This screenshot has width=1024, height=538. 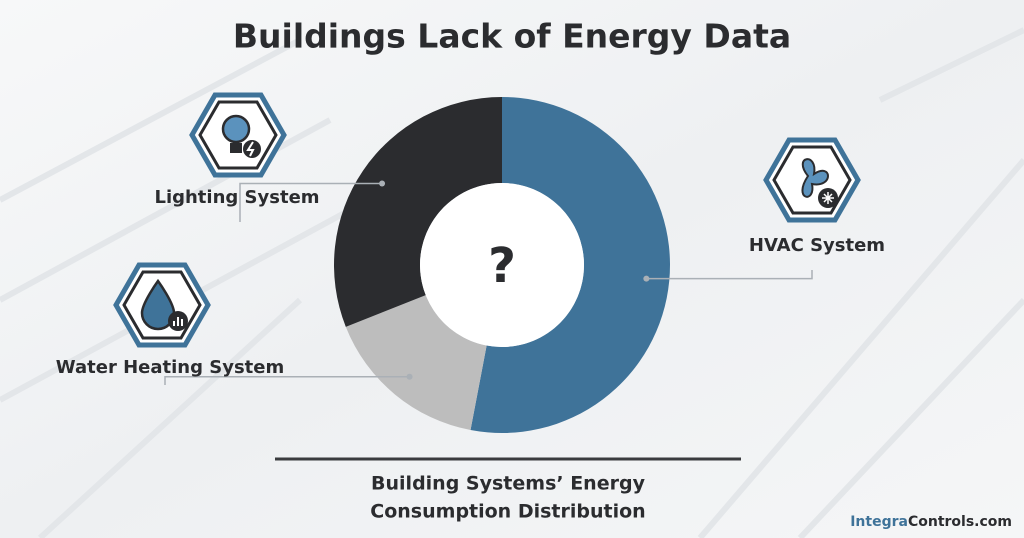 What do you see at coordinates (508, 484) in the screenshot?
I see `caption: Building Systems’ Energy` at bounding box center [508, 484].